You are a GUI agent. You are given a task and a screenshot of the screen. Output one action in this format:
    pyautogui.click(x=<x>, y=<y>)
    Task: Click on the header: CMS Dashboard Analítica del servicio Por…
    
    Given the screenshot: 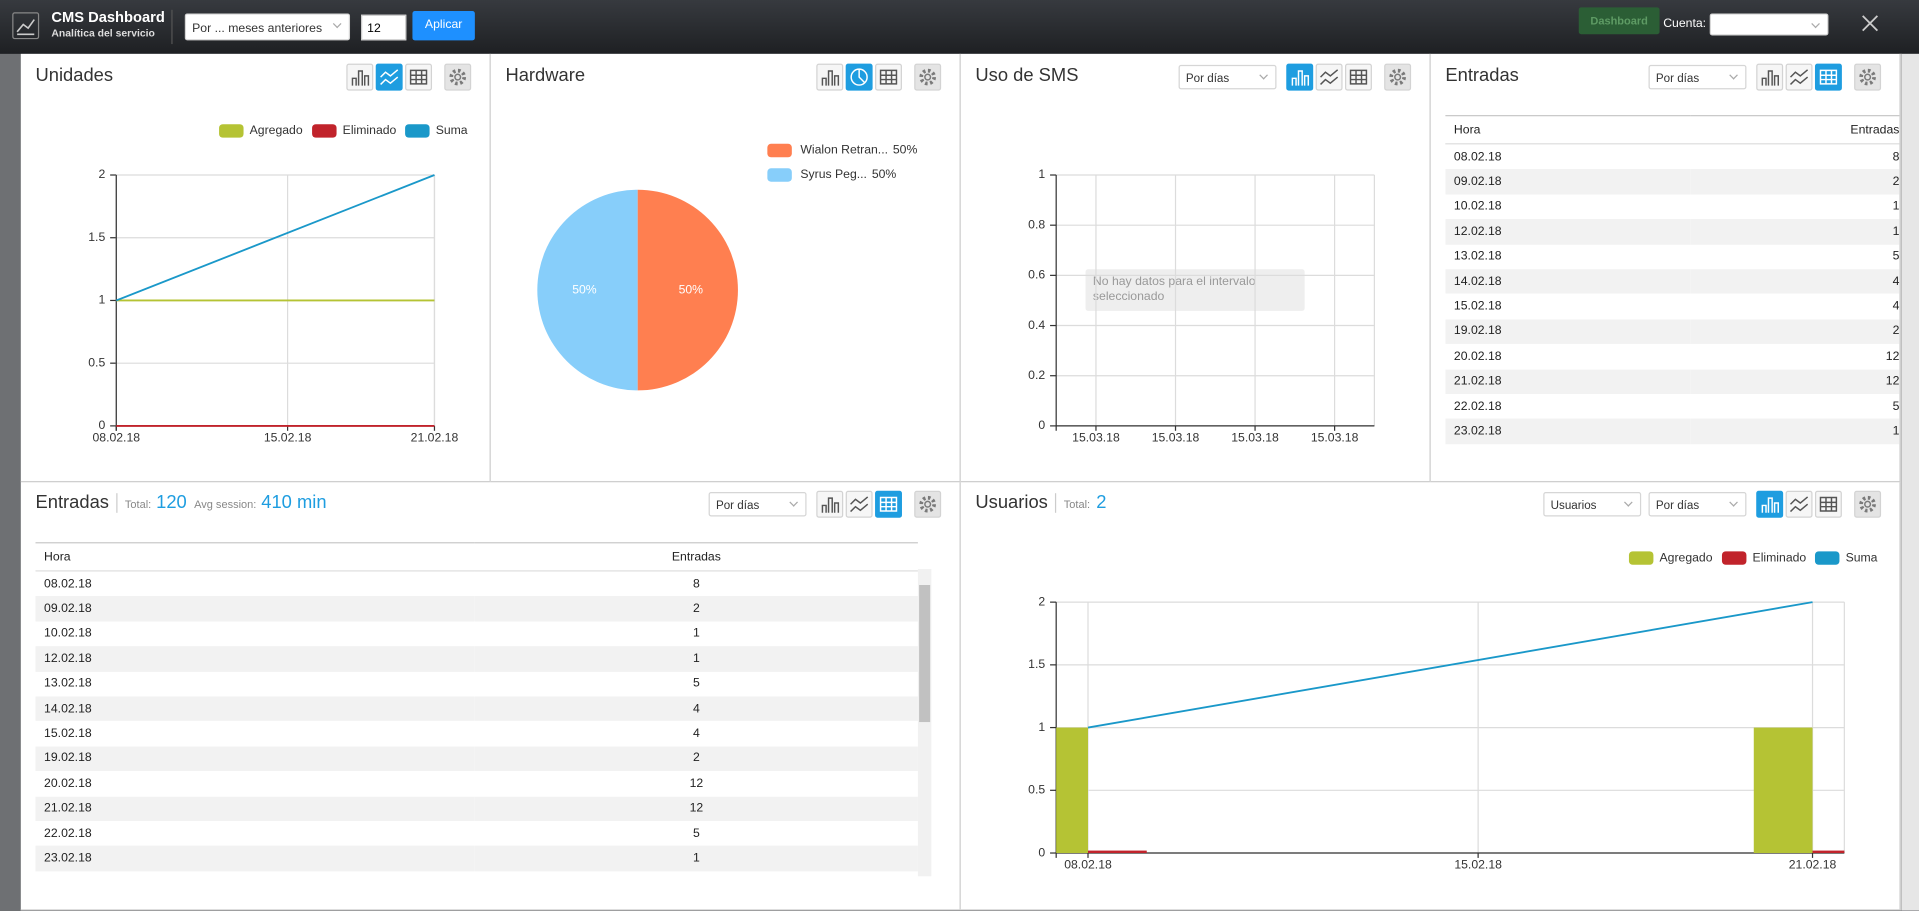 What is the action you would take?
    pyautogui.click(x=959, y=27)
    